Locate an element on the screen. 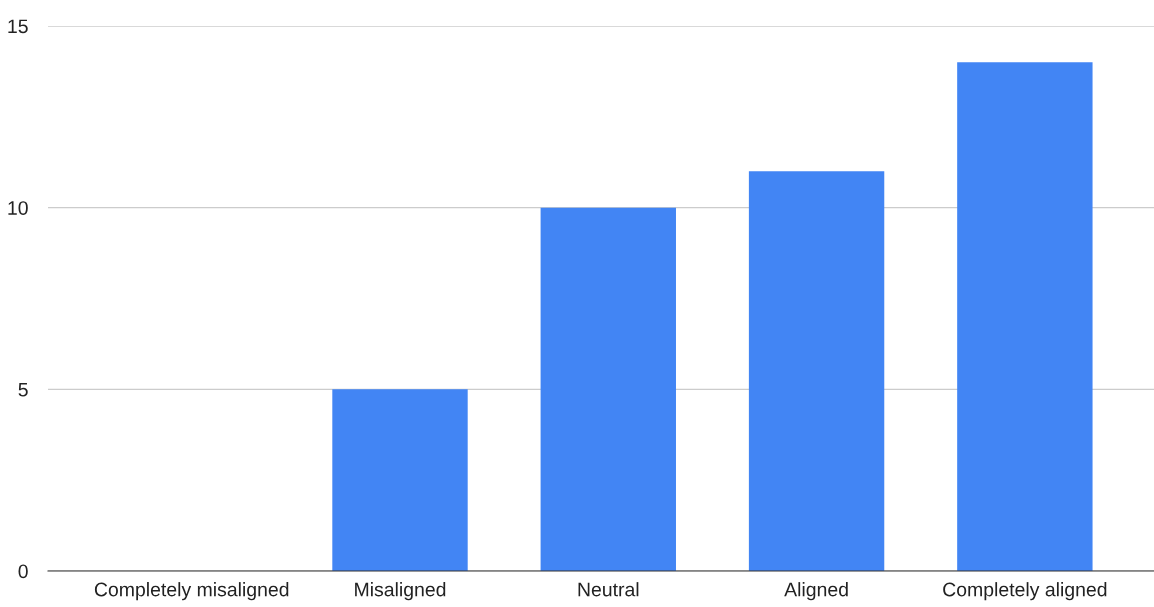  y-tick-label: 10 is located at coordinates (18, 208).